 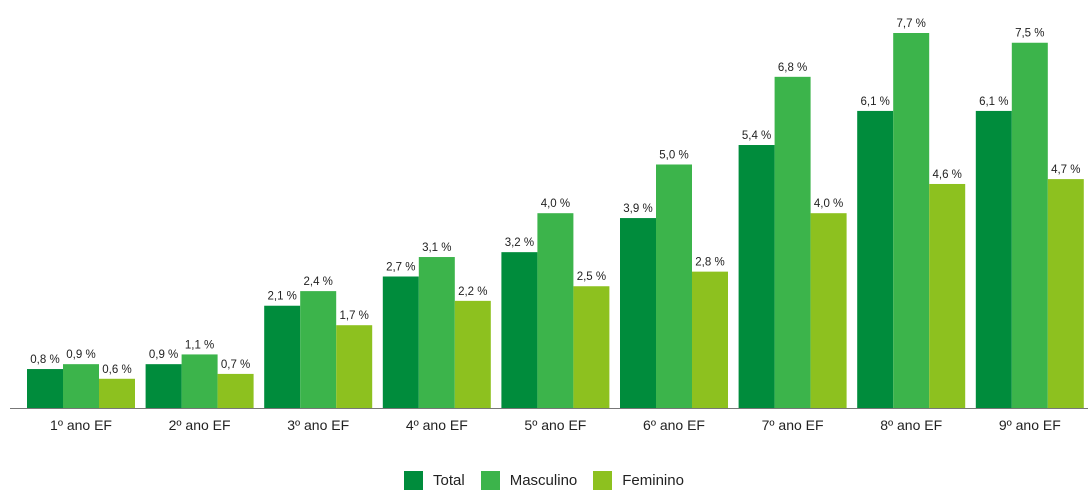 I want to click on legend-item-feminino: Feminino, so click(x=638, y=480).